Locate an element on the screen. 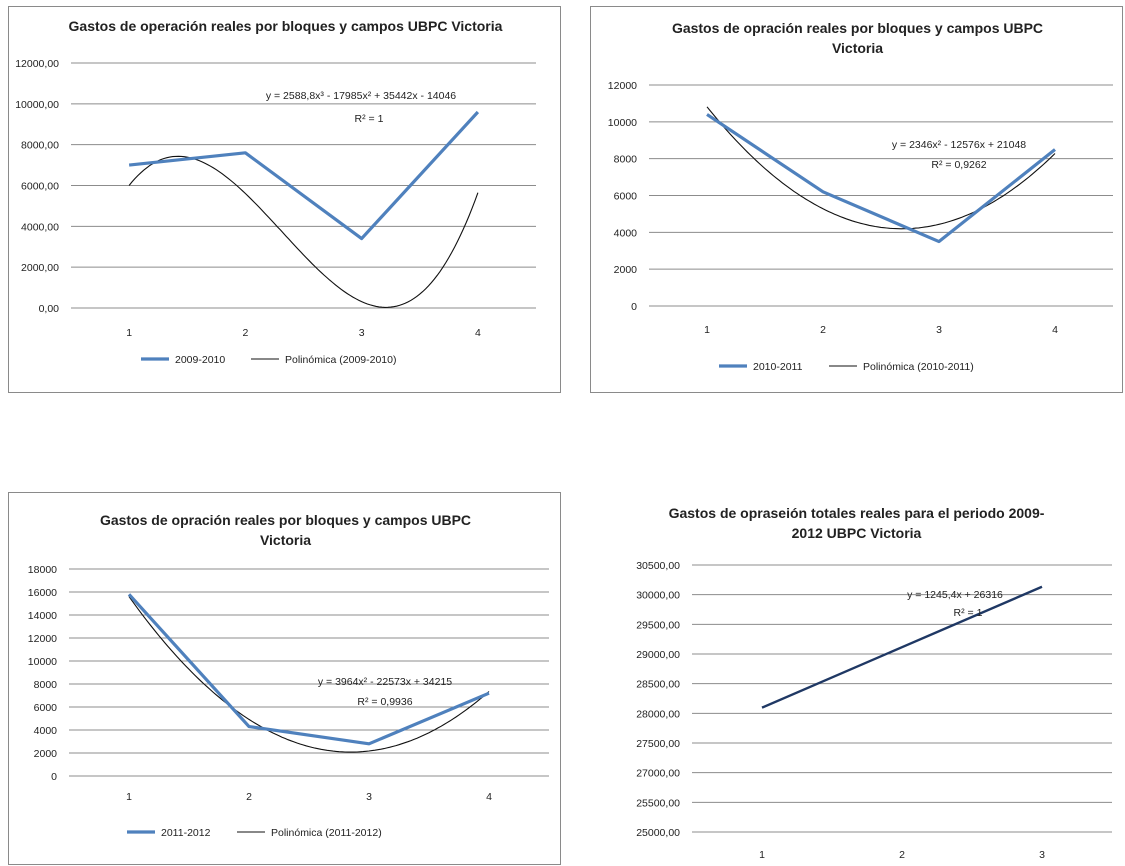  y-tick-label: 27000,00 is located at coordinates (658, 774).